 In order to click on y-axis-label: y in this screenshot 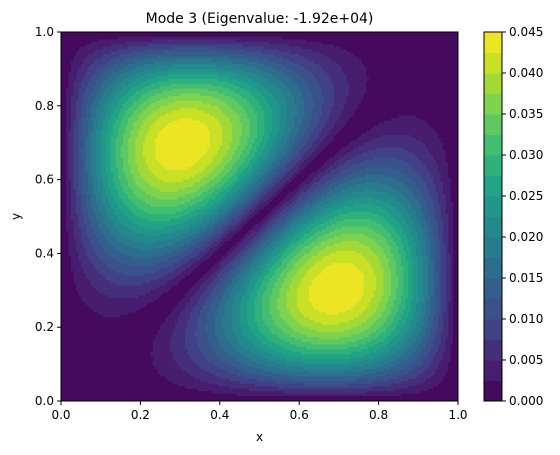, I will do `click(16, 216)`.